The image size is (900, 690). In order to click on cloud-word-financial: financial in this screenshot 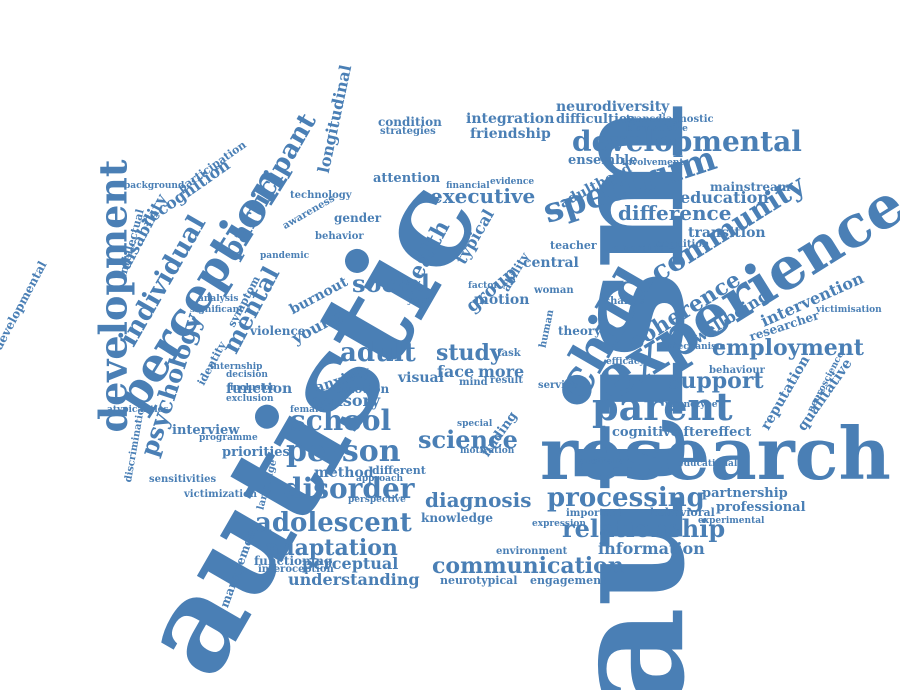, I will do `click(468, 186)`.